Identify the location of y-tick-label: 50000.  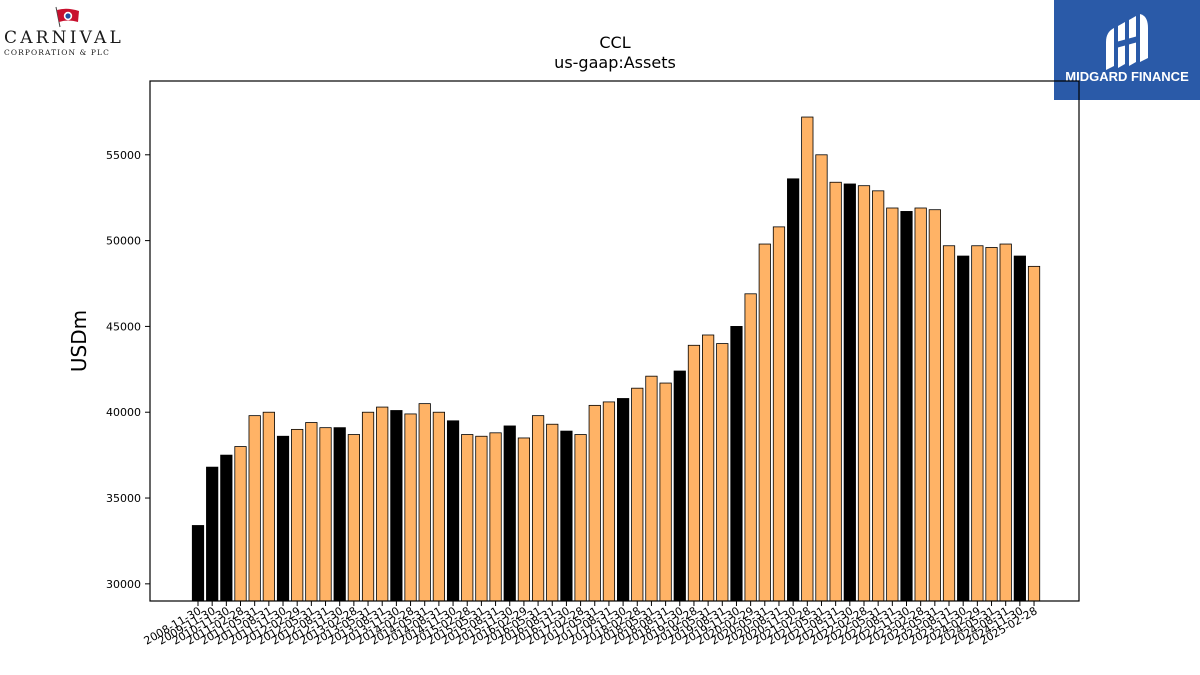
(123, 241).